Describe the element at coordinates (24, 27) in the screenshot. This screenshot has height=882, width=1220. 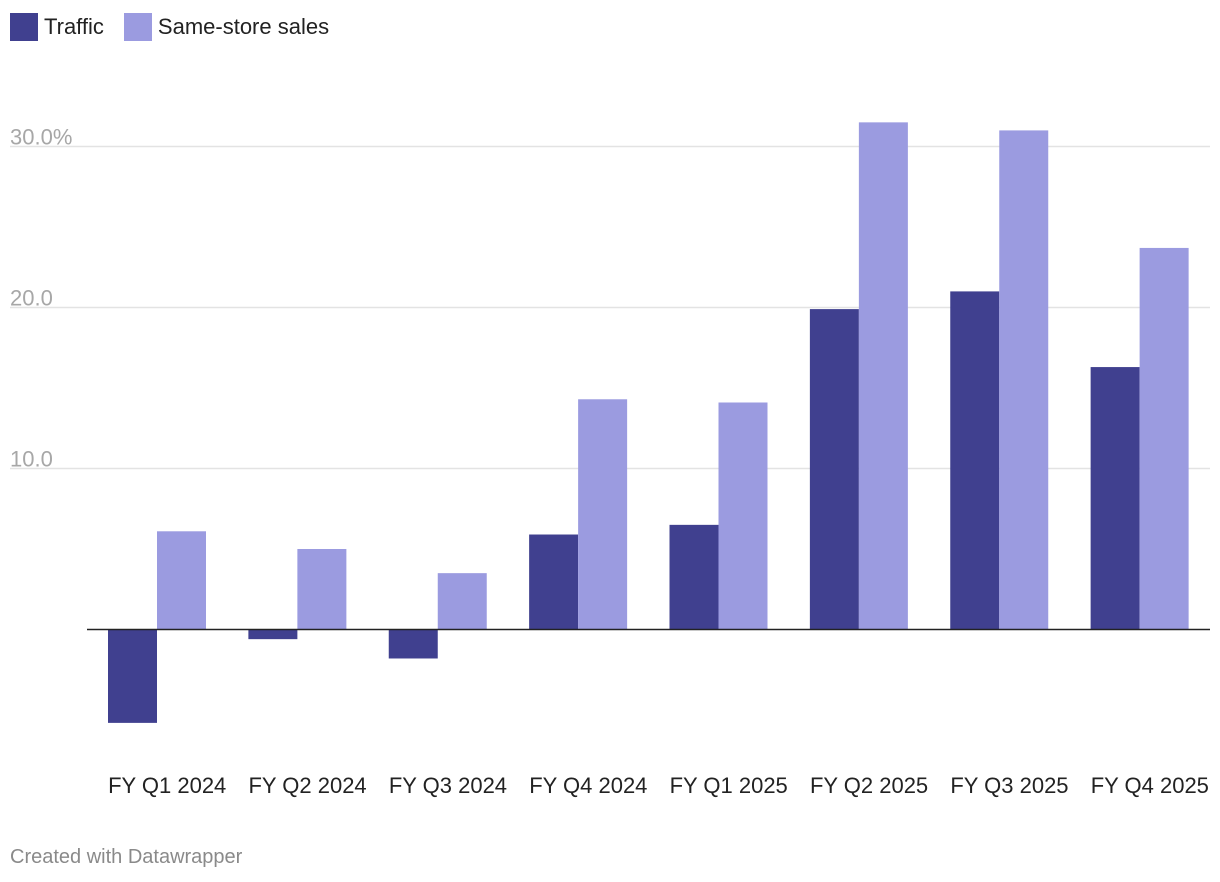
I see `legend-swatch-traffic` at that location.